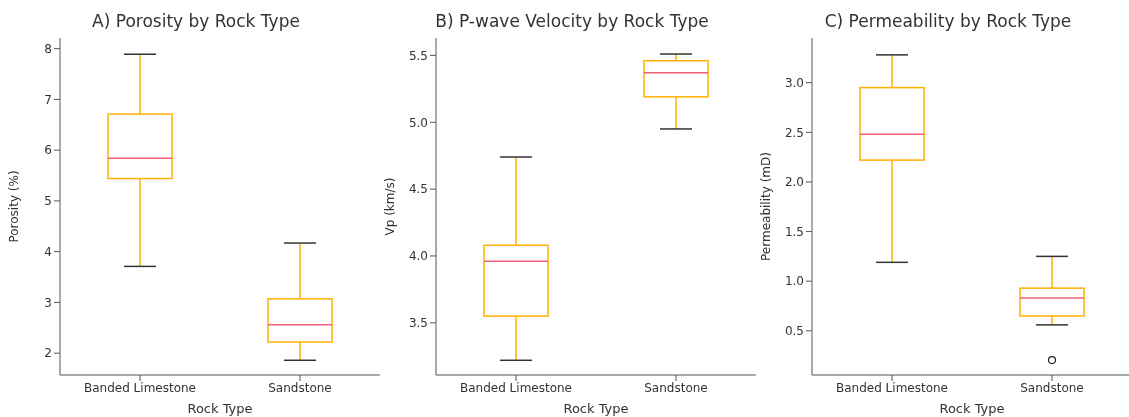  Describe the element at coordinates (418, 122) in the screenshot. I see `y-tick-label: 5.0` at that location.